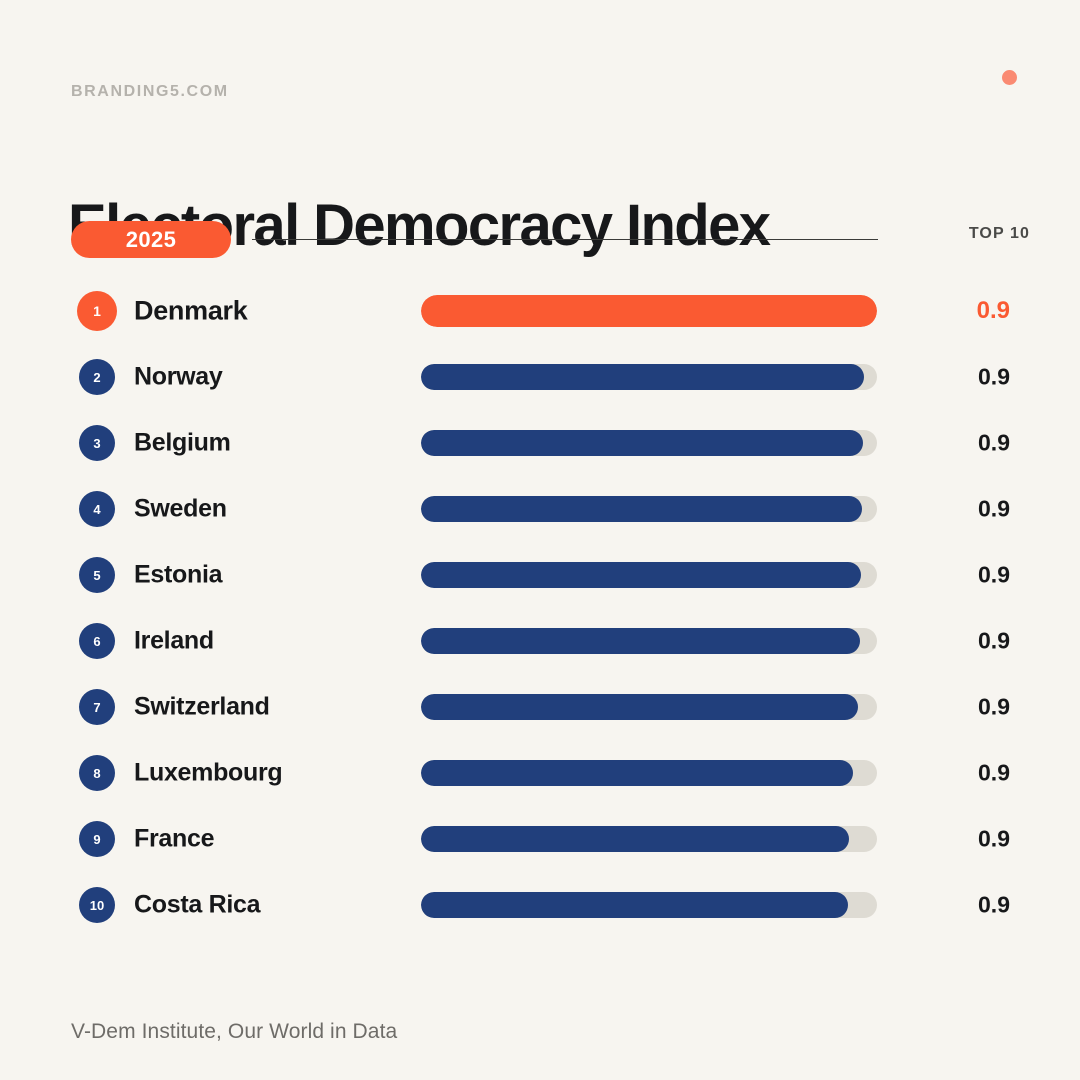  I want to click on table-row: 9 France 0.9, so click(540, 839).